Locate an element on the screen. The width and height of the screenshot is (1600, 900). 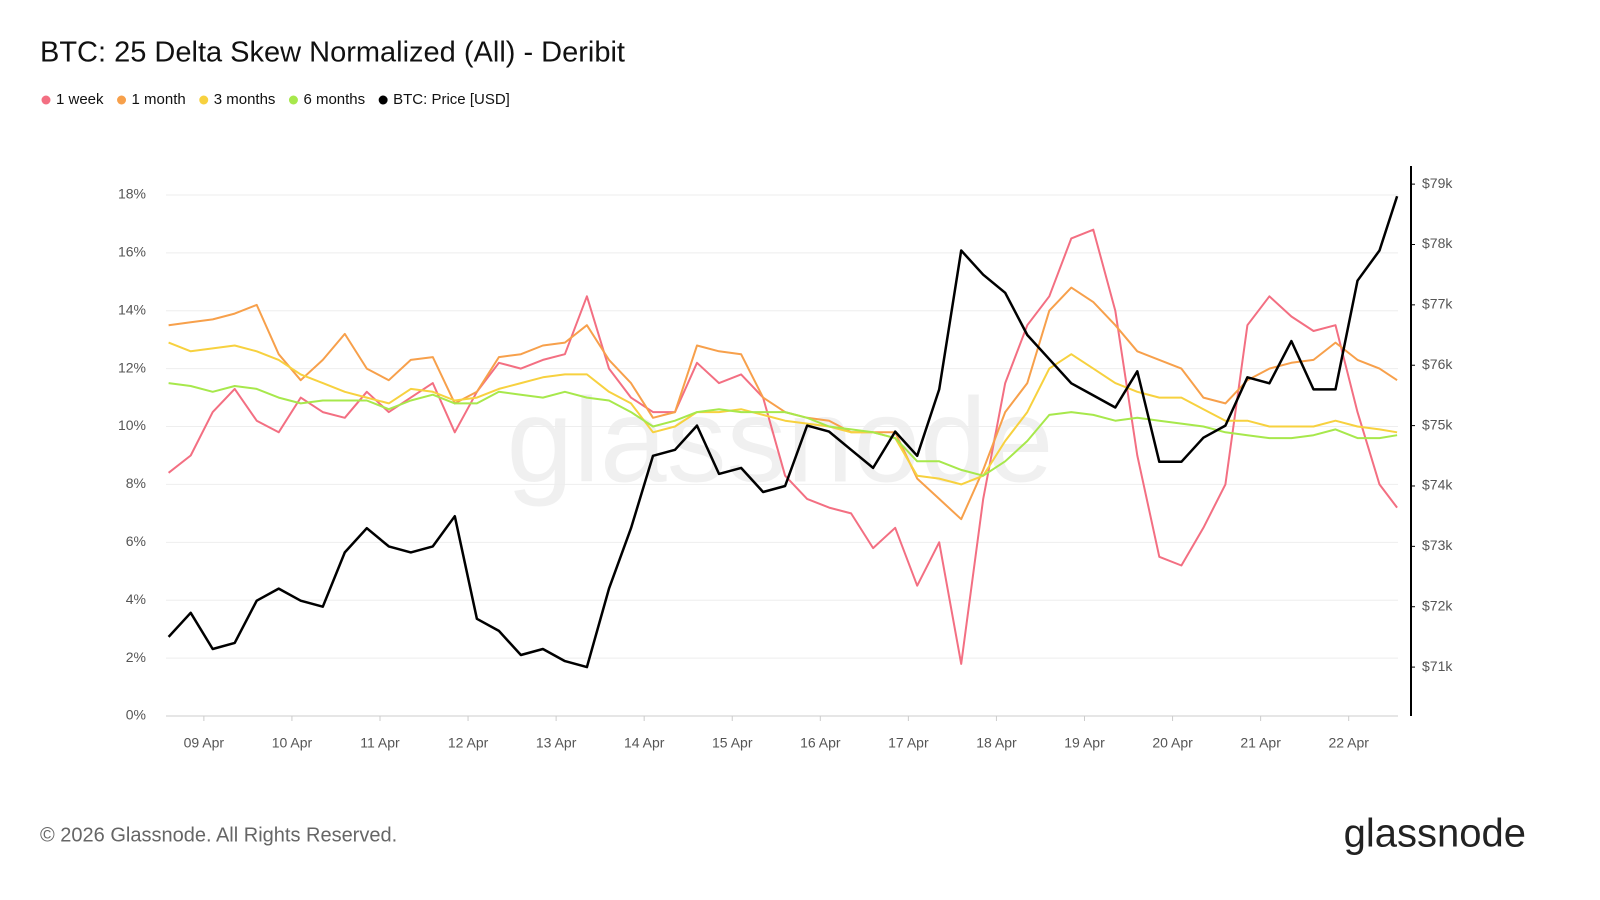
x-tick-label: 14 Apr is located at coordinates (644, 743).